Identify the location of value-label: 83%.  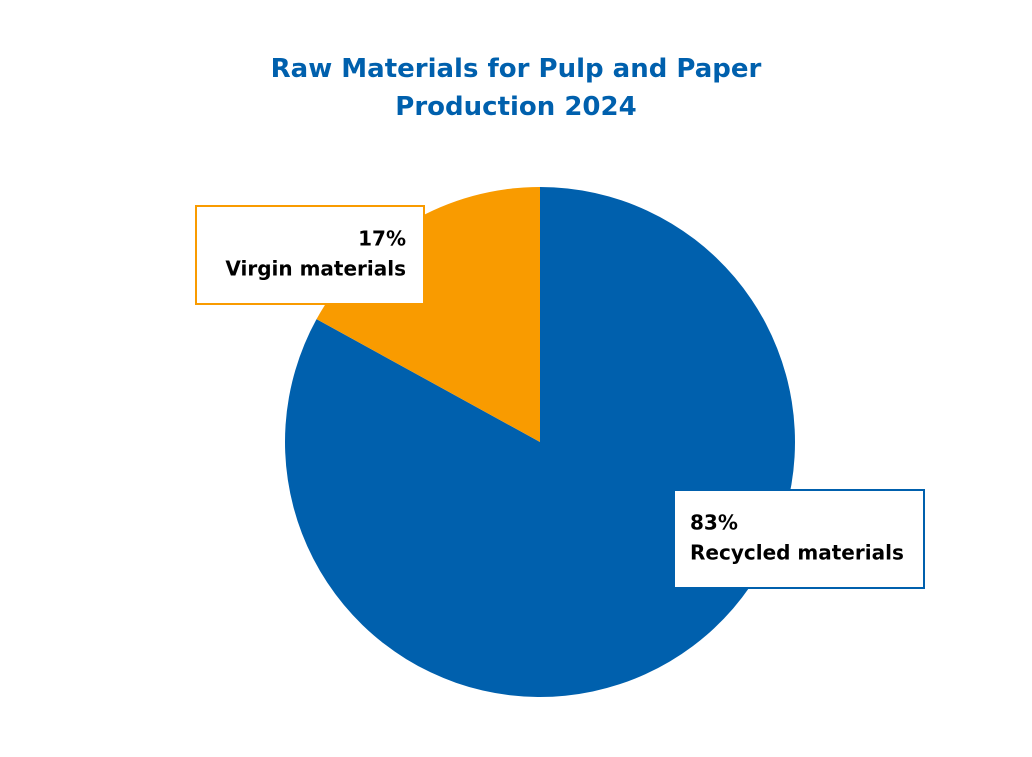
(714, 523).